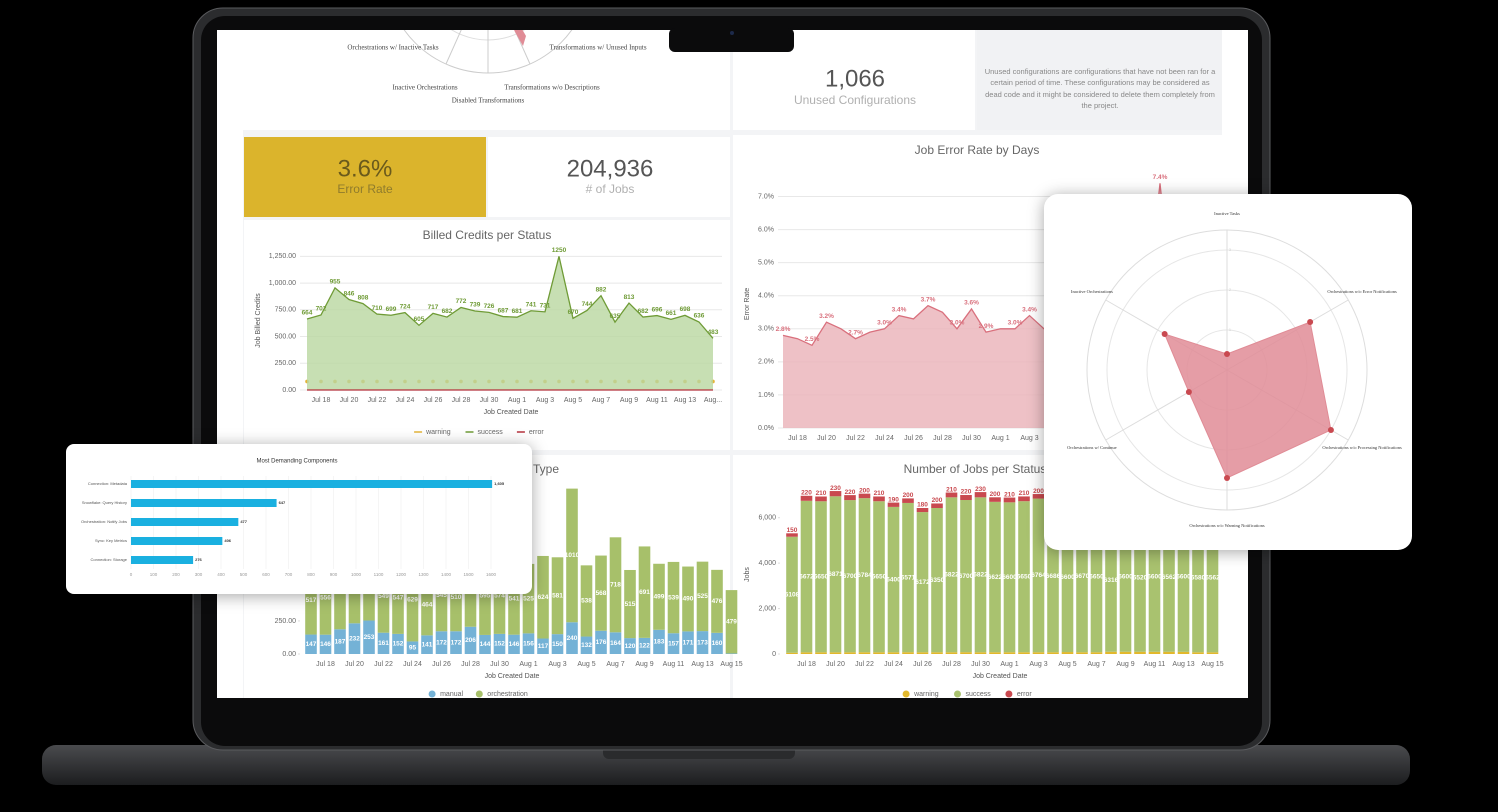 This screenshot has height=812, width=1498. I want to click on data-label: 539, so click(673, 597).